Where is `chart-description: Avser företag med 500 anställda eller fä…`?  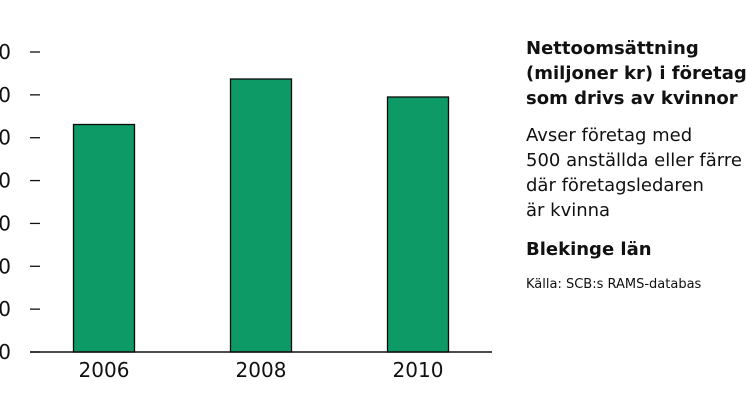 chart-description: Avser företag med 500 anställda eller fä… is located at coordinates (636, 173).